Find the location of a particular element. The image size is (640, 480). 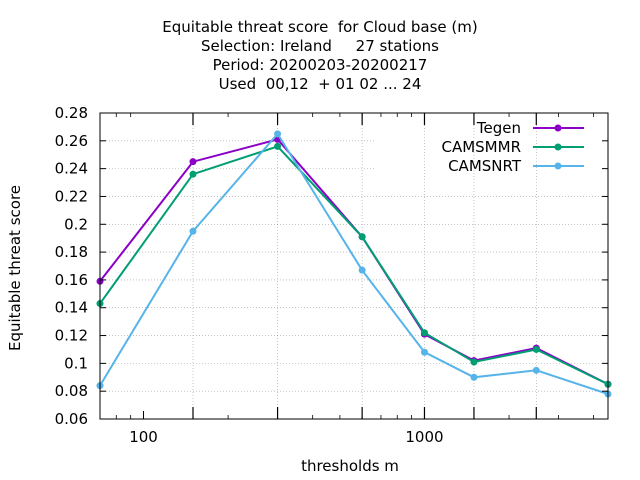

y-tick-label: 0.26 is located at coordinates (71, 141).